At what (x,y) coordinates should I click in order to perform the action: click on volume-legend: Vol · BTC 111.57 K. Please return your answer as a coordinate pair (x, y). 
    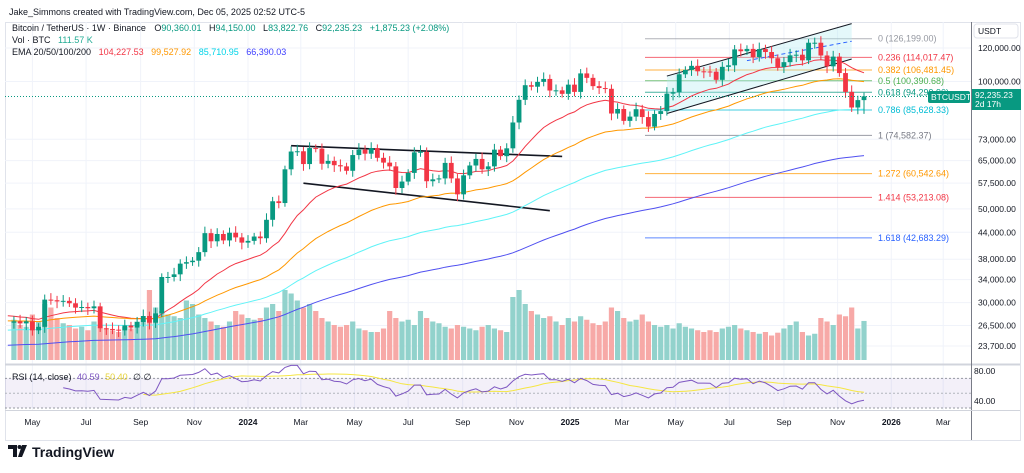
    Looking at the image, I should click on (52, 40).